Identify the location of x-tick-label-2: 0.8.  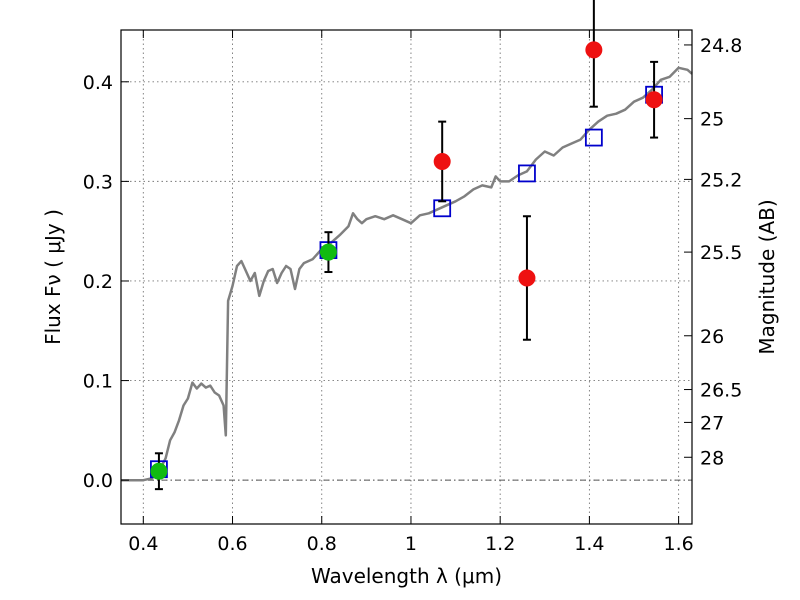
(322, 544).